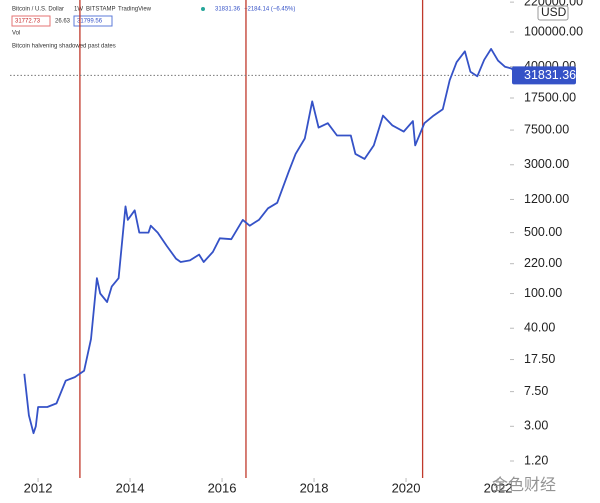 This screenshot has width=600, height=503. Describe the element at coordinates (546, 164) in the screenshot. I see `y-tick-label: 3000.00` at that location.